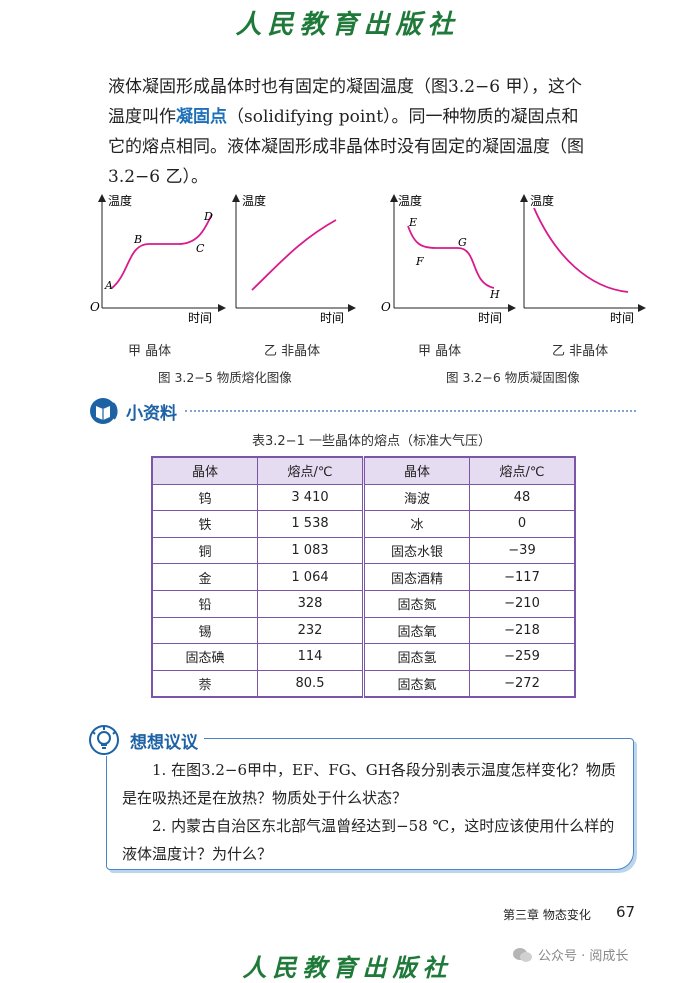 This screenshot has height=983, width=695. I want to click on cell-value: −210, so click(522, 603).